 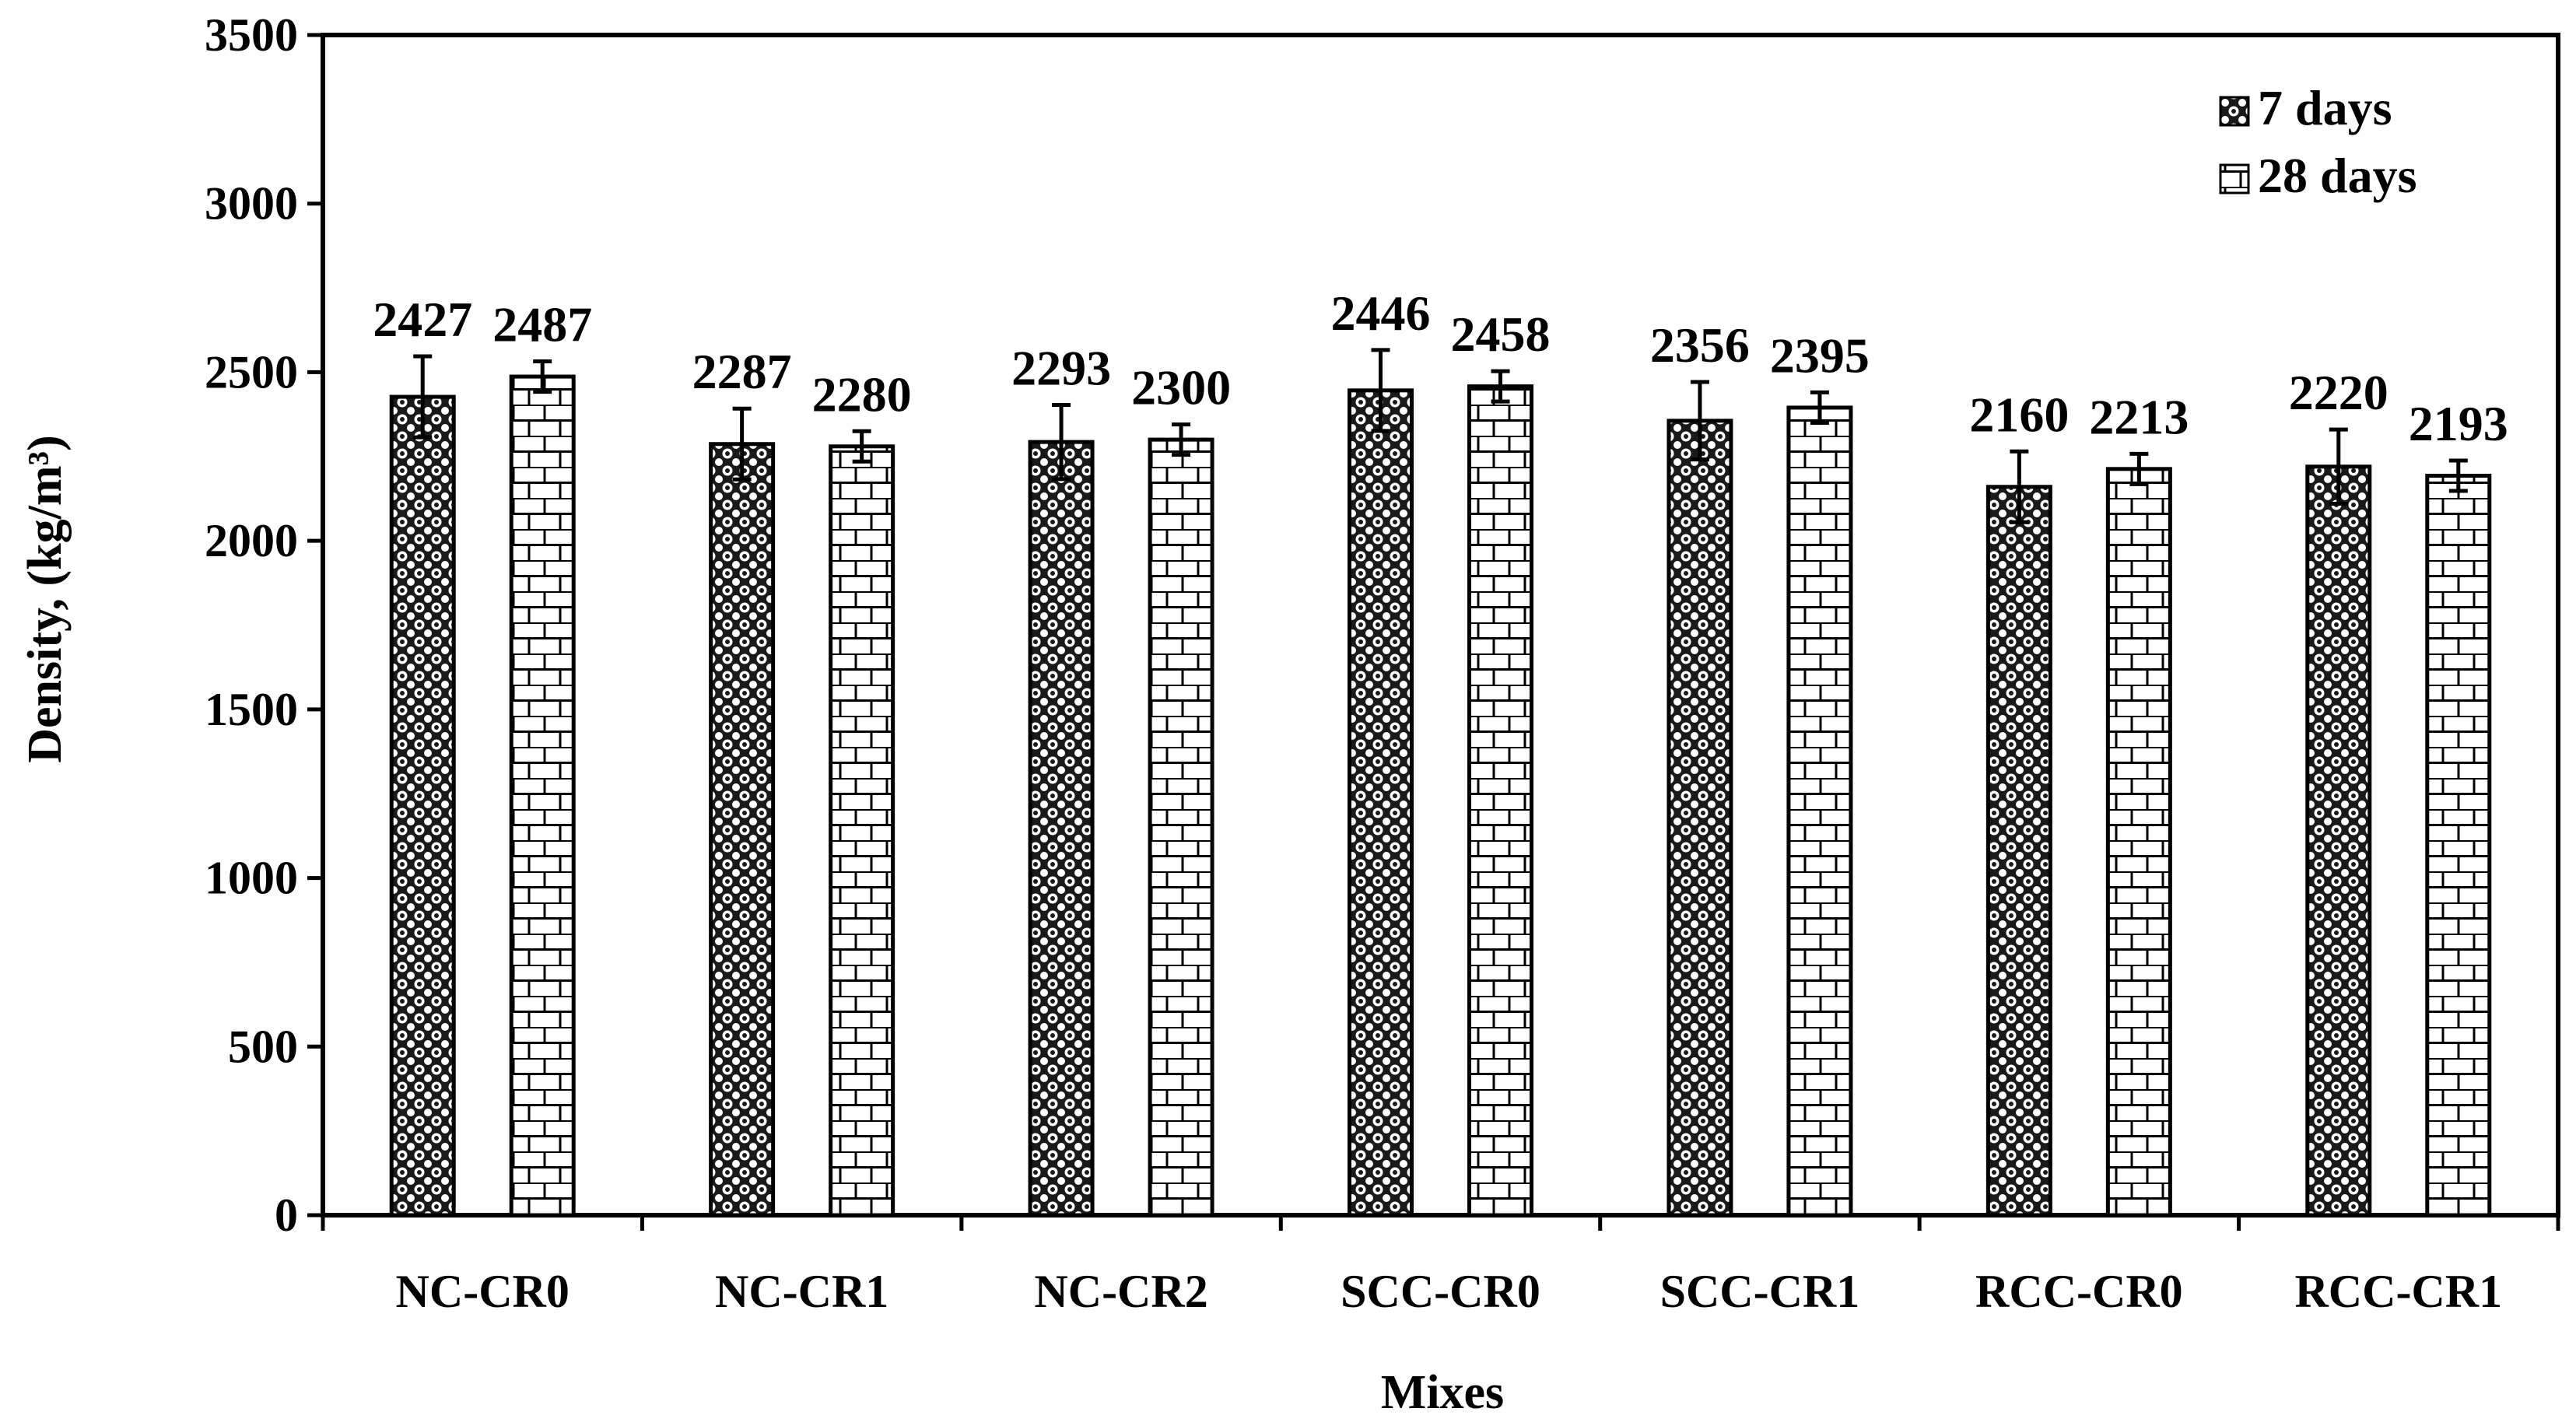 I want to click on y-tick-label: 2500, so click(x=251, y=372).